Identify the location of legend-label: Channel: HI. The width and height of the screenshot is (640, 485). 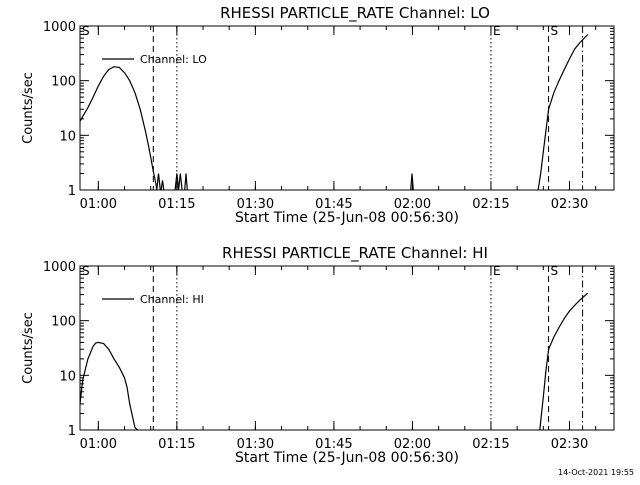
(172, 299).